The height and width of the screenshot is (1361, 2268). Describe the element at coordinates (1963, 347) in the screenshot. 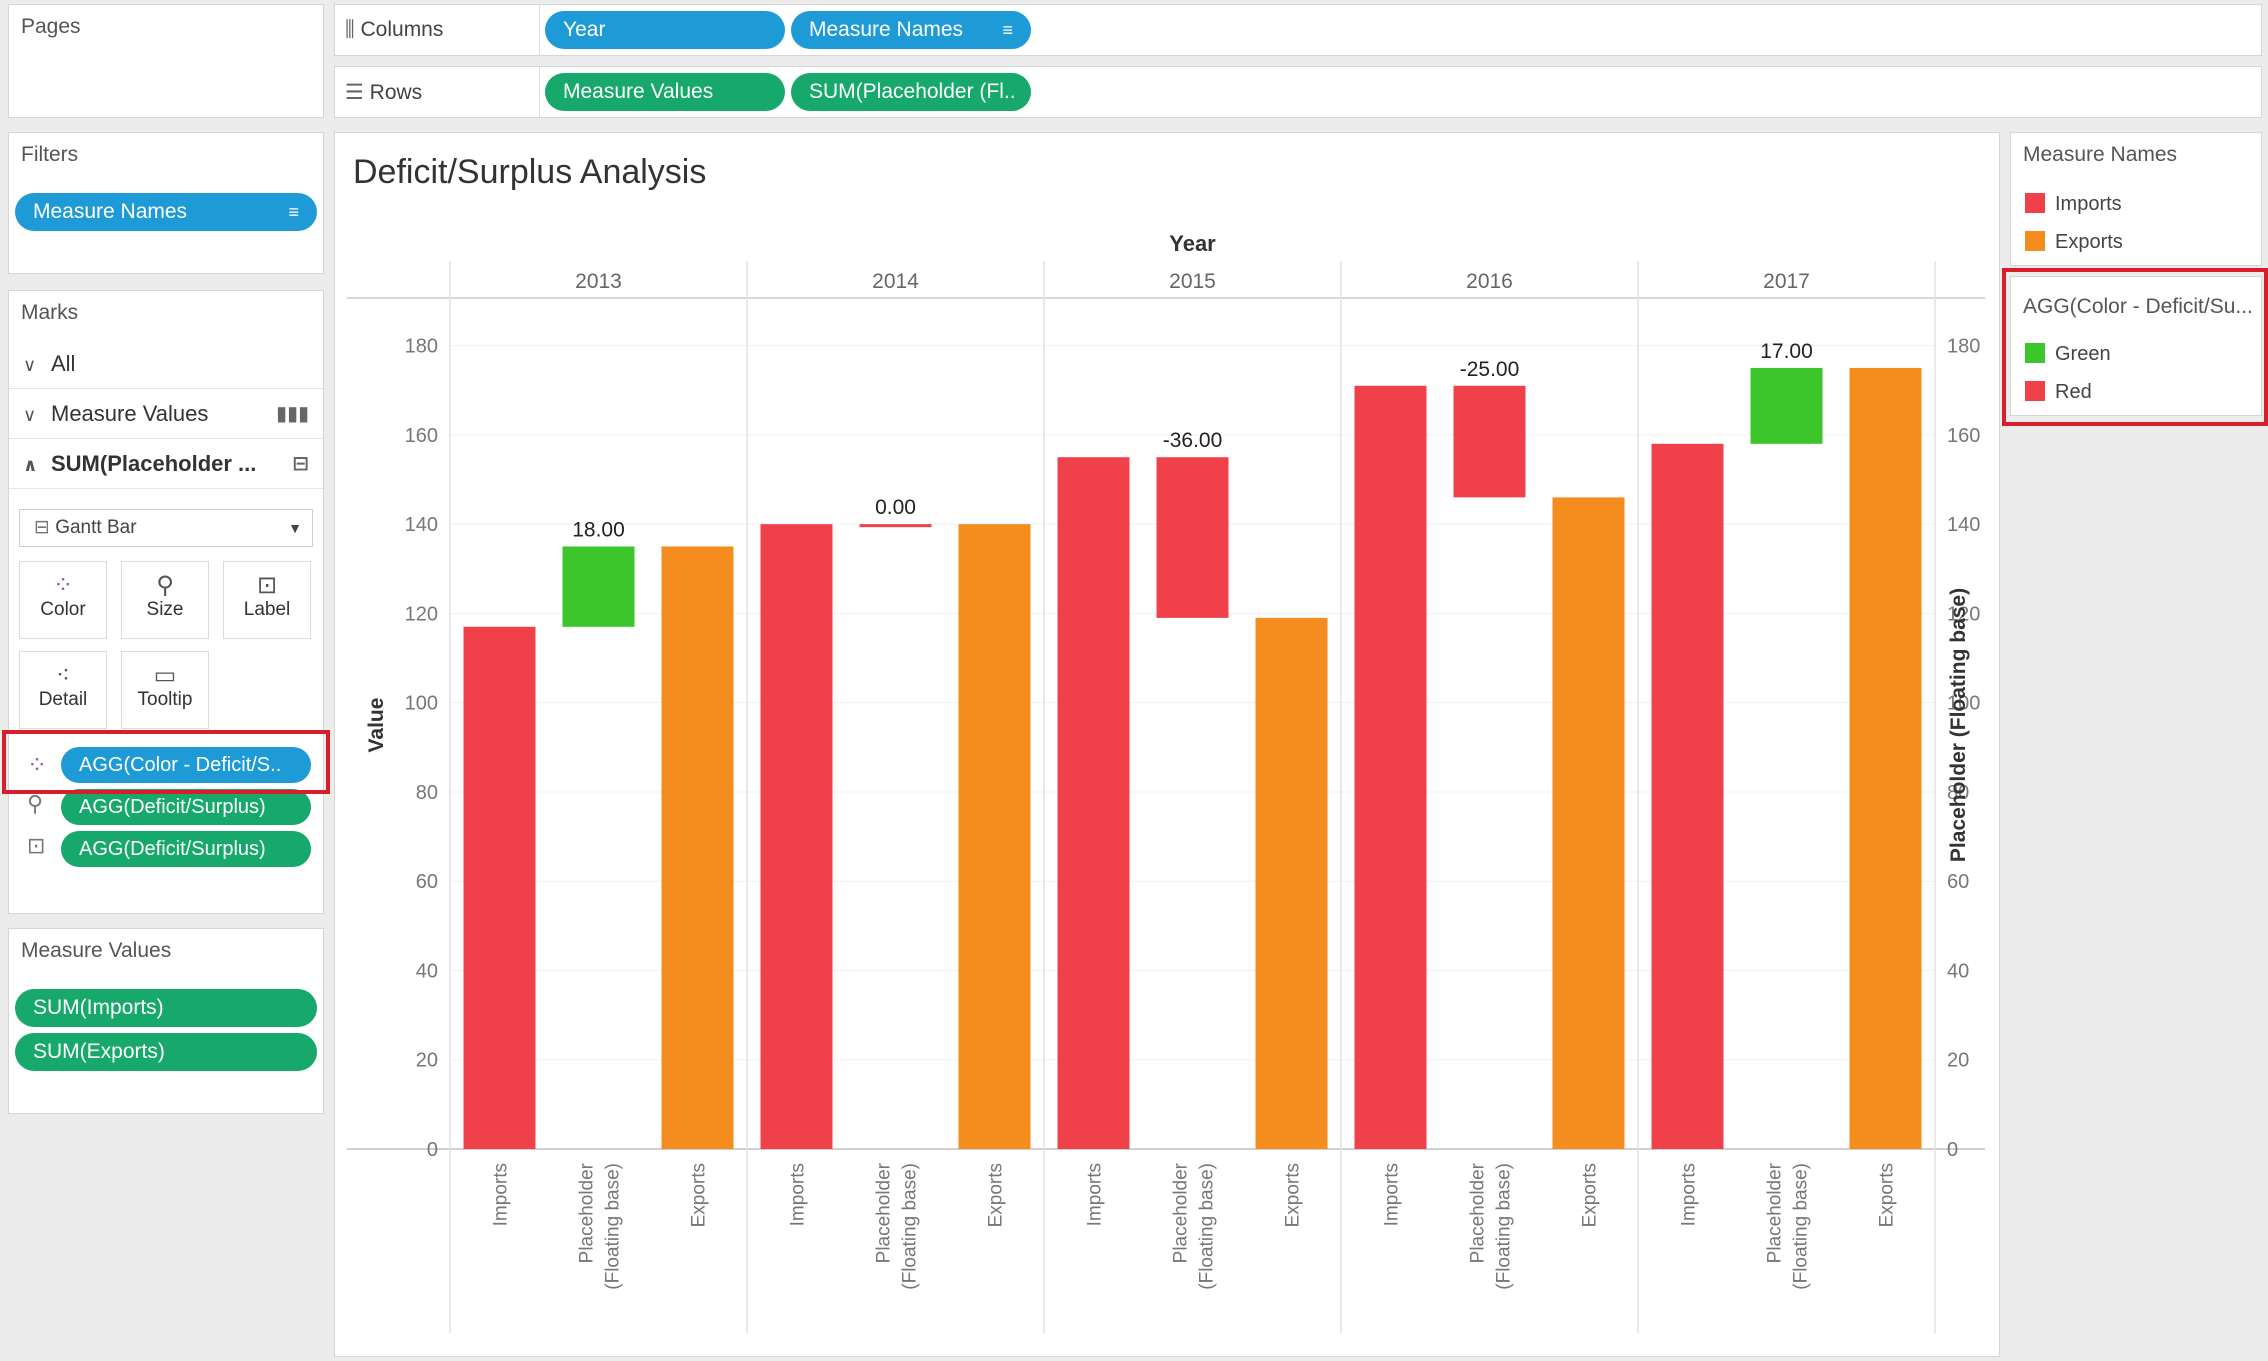

I see `y-tick-label-right: 180` at that location.